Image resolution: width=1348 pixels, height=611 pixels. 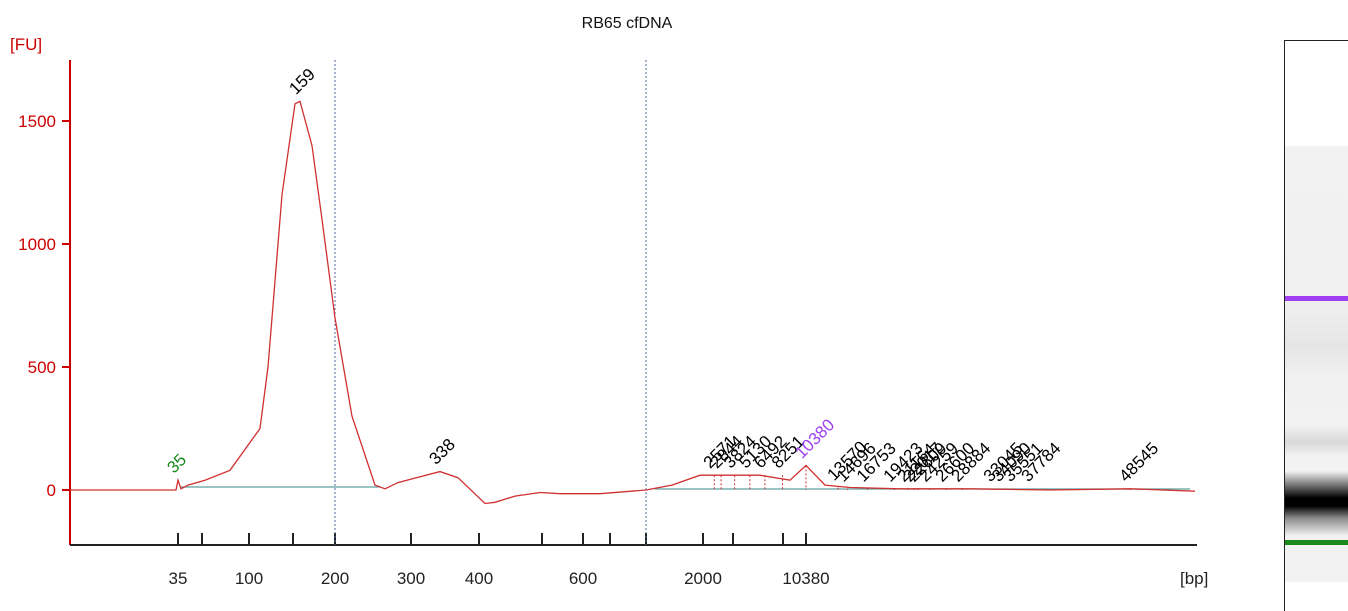 I want to click on x-tick-label: 200, so click(x=335, y=578).